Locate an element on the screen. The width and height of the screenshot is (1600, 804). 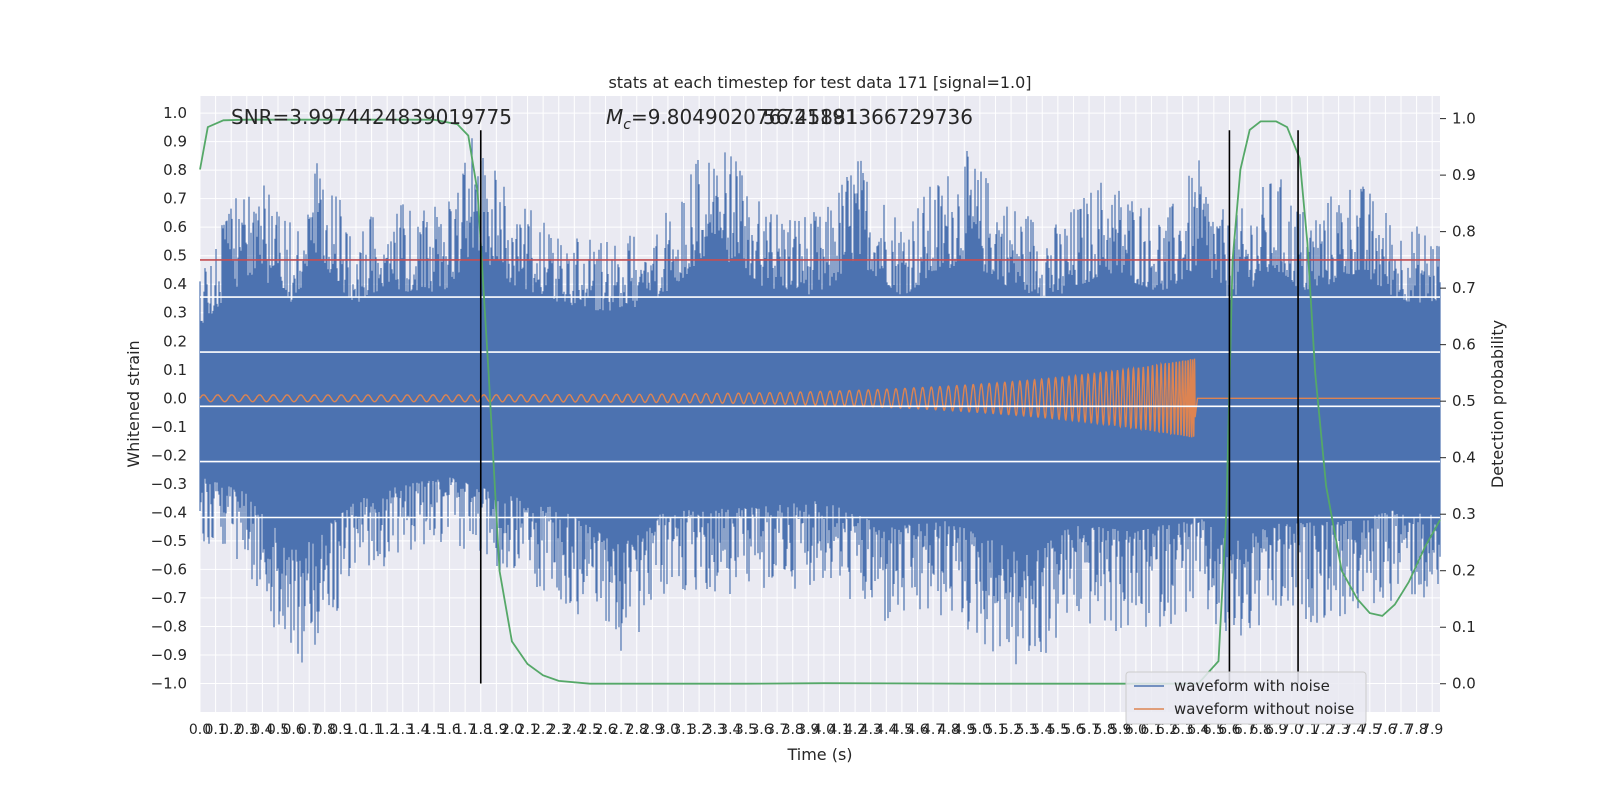
x-tick-label: 0.7 is located at coordinates (309, 730).